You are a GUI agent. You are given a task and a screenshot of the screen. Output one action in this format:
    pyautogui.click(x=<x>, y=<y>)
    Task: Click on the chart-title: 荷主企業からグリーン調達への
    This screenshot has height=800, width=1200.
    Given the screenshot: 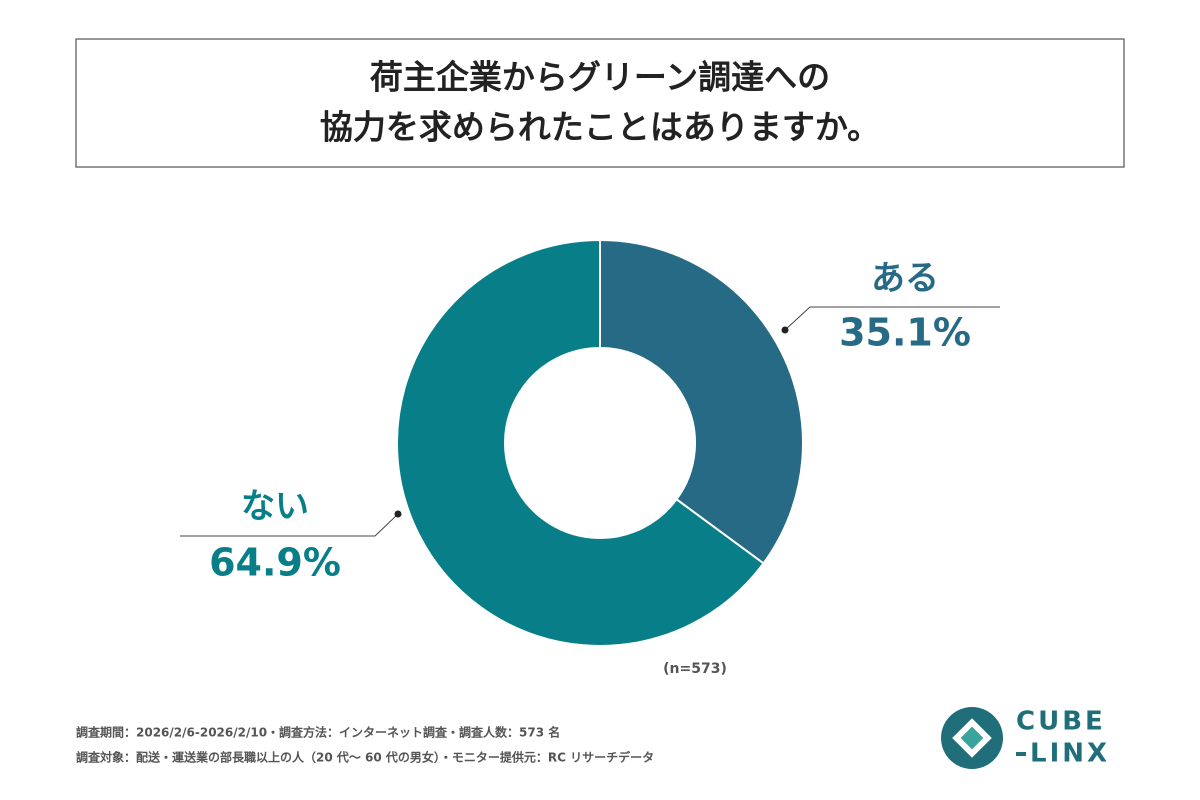 What is the action you would take?
    pyautogui.click(x=600, y=77)
    